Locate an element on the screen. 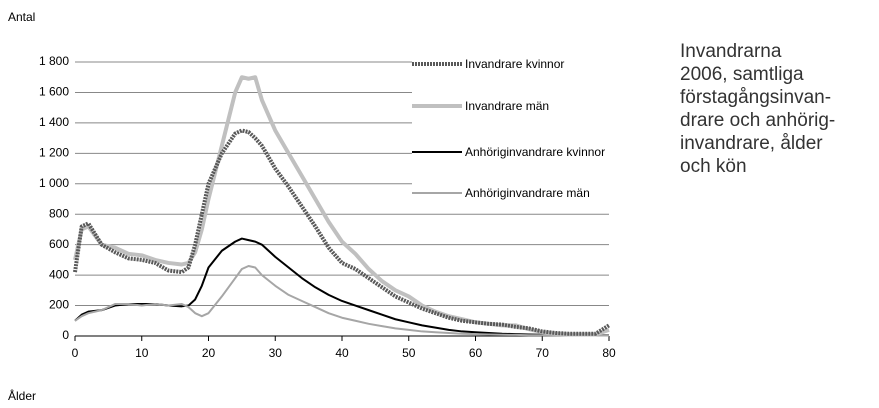 This screenshot has height=408, width=879. y-tick-label: 0 is located at coordinates (65, 335).